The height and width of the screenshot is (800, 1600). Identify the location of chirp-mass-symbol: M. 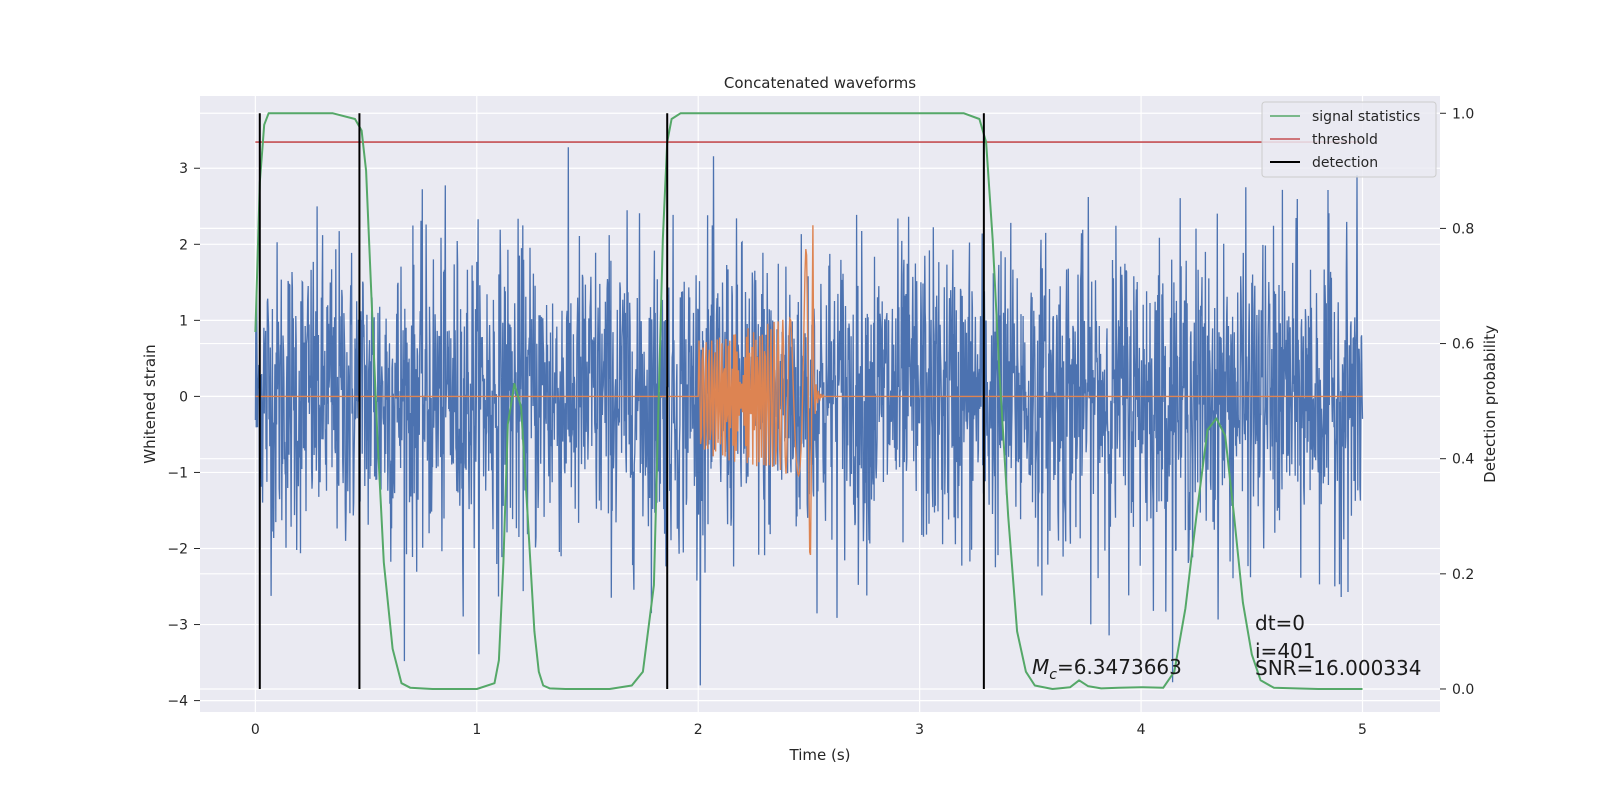
(1040, 667).